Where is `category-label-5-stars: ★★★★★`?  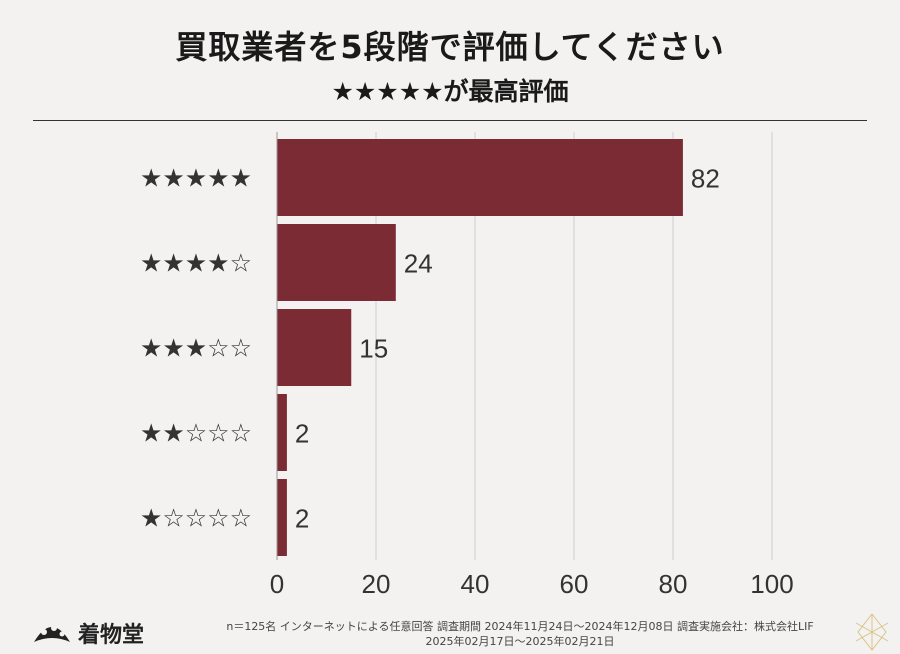 category-label-5-stars: ★★★★★ is located at coordinates (196, 178).